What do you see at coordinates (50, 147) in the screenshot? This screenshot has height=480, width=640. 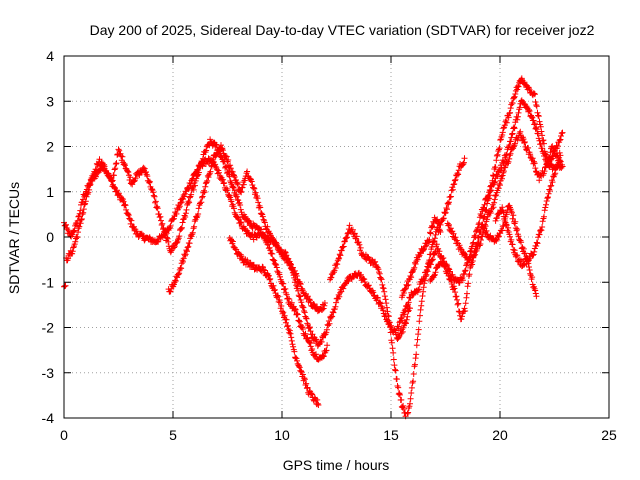 I see `y-tick-label: 2` at bounding box center [50, 147].